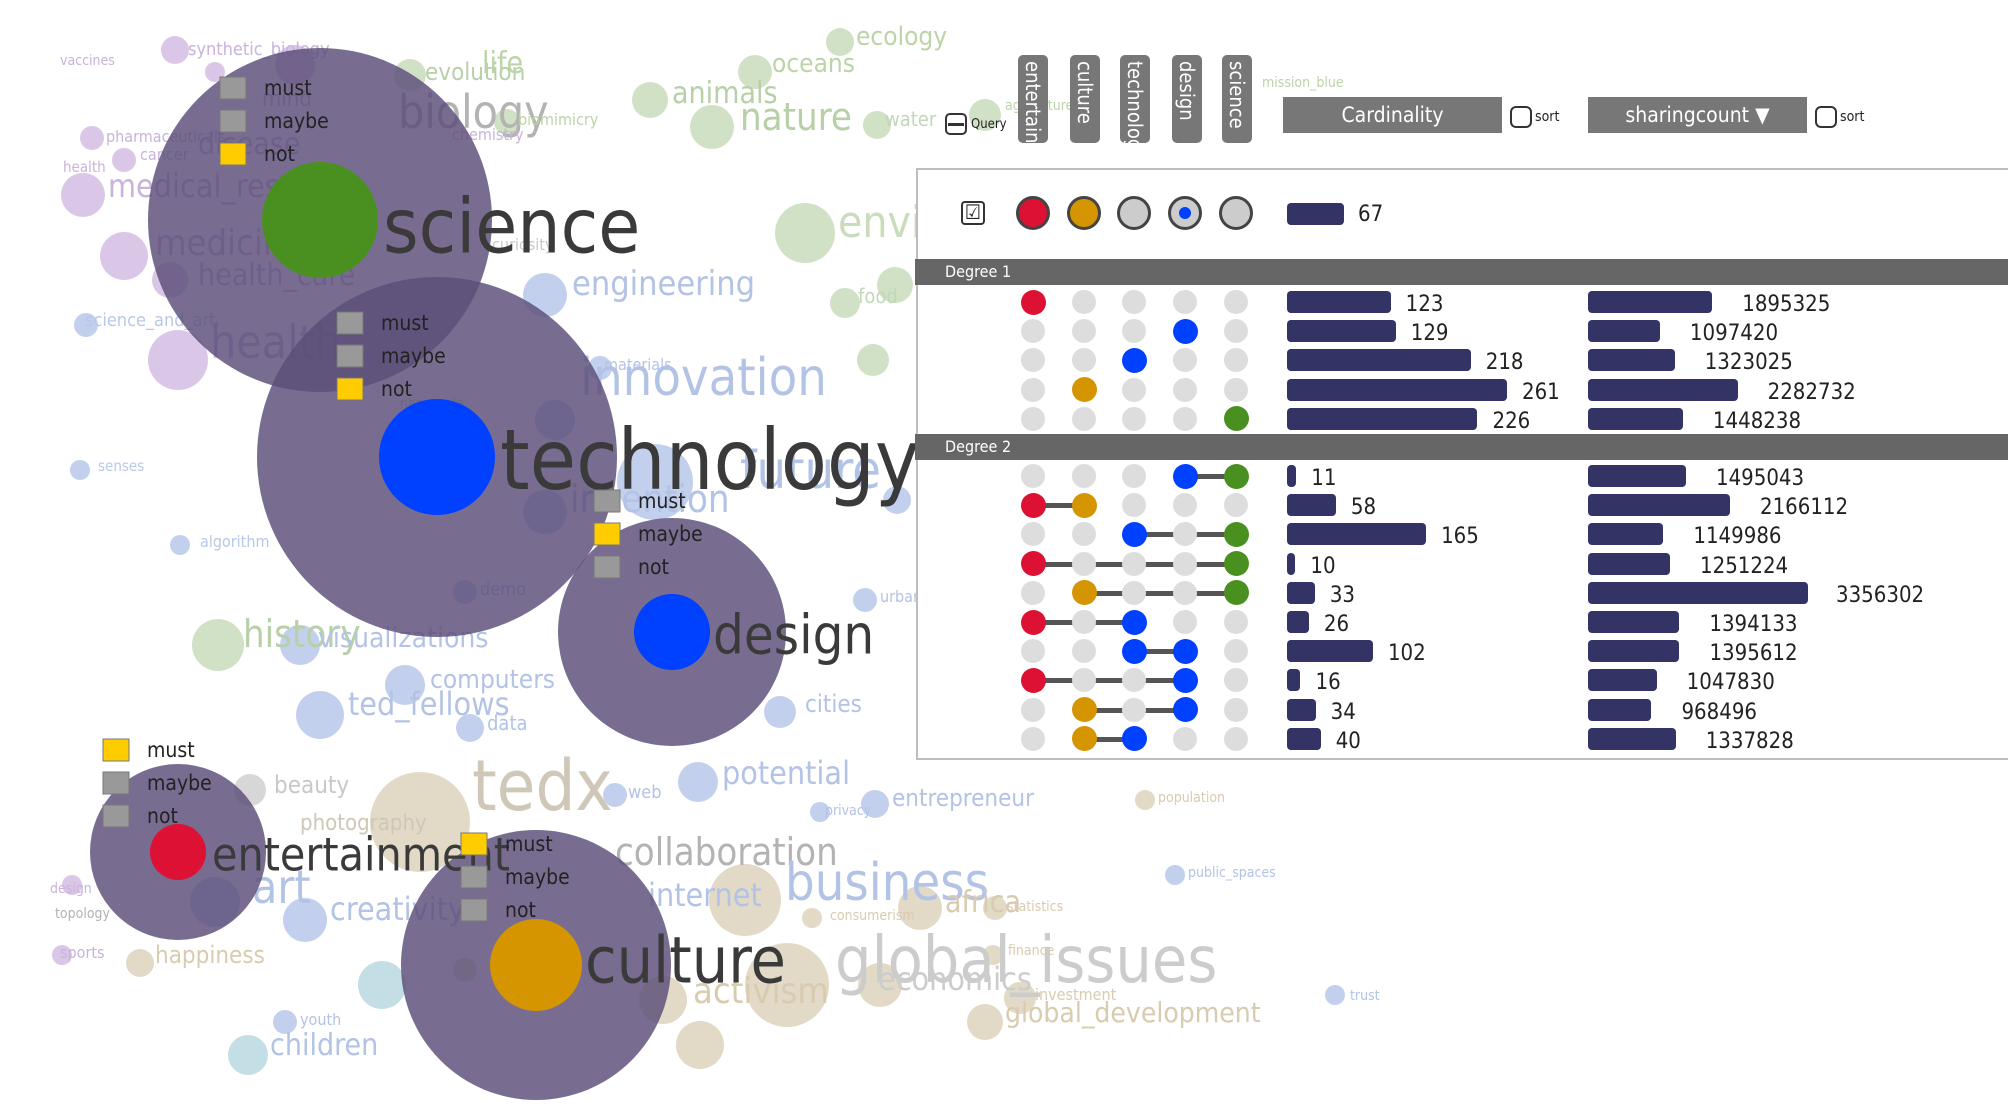 Image resolution: width=2008 pixels, height=1120 pixels. Describe the element at coordinates (350, 323) in the screenshot. I see `filter-must-technology` at that location.